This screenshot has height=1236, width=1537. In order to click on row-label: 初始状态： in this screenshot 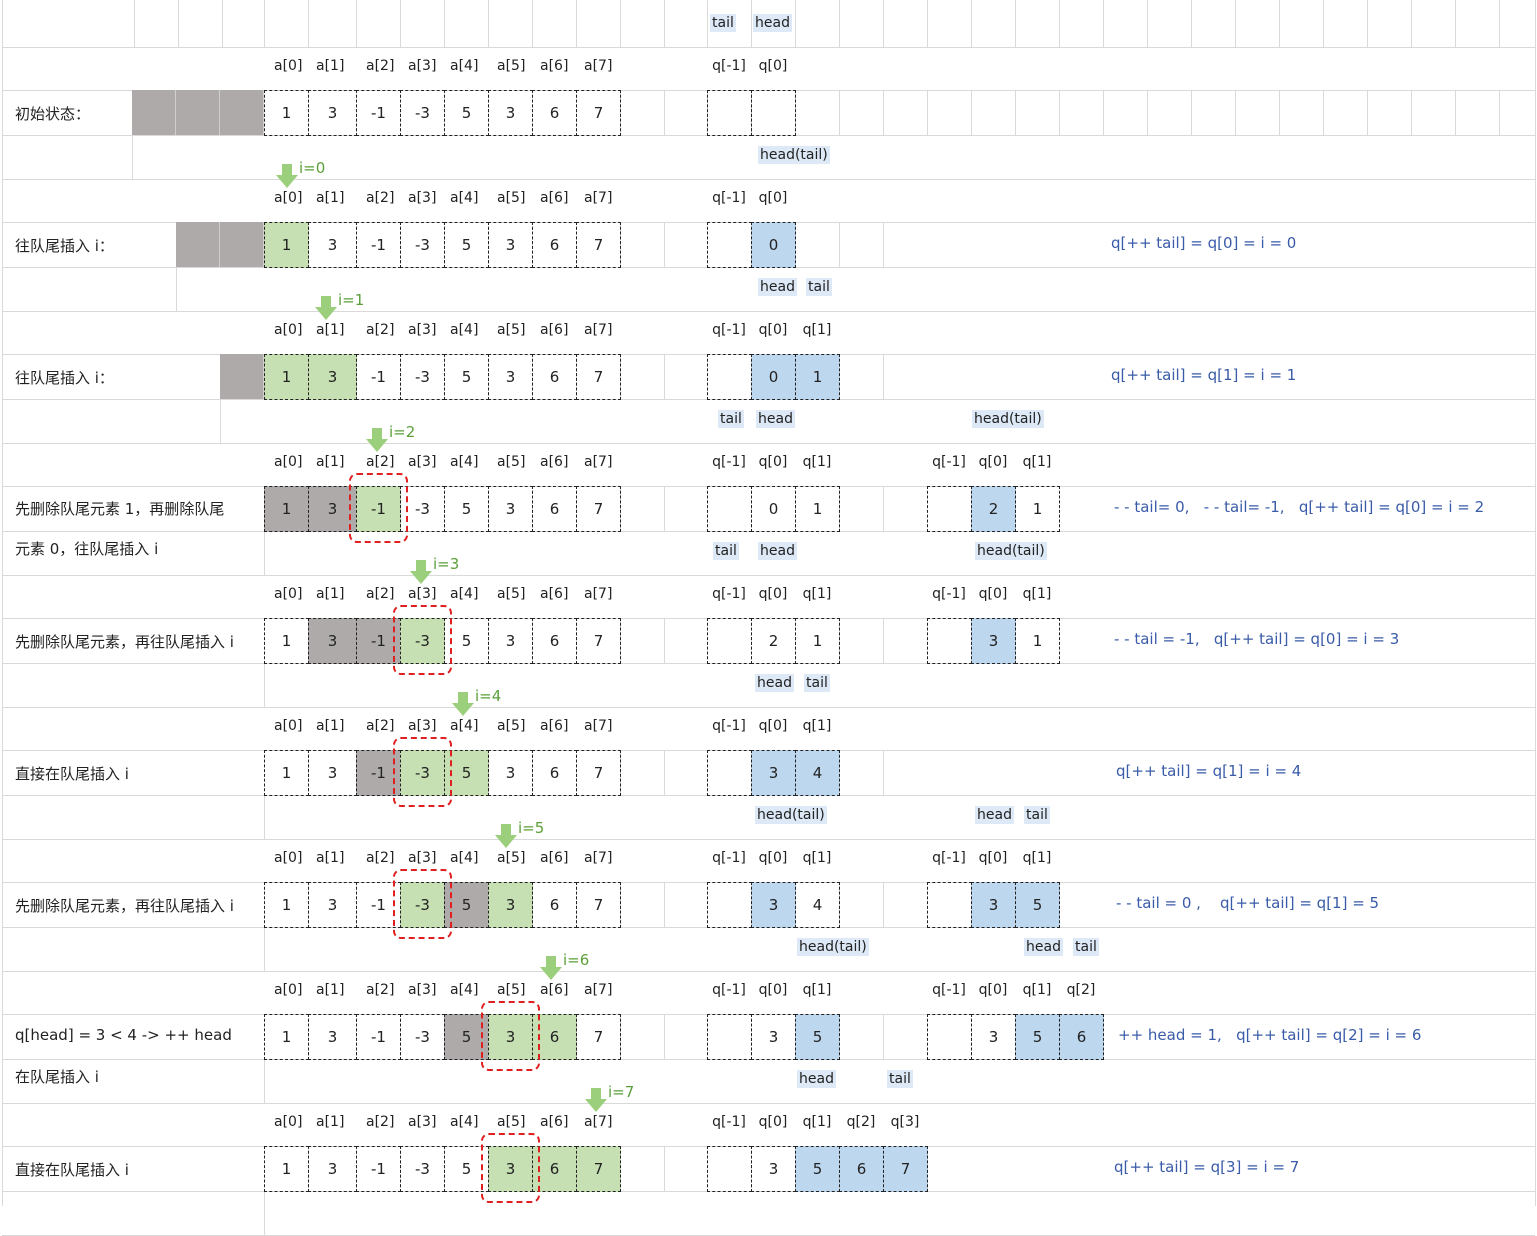, I will do `click(53, 114)`.